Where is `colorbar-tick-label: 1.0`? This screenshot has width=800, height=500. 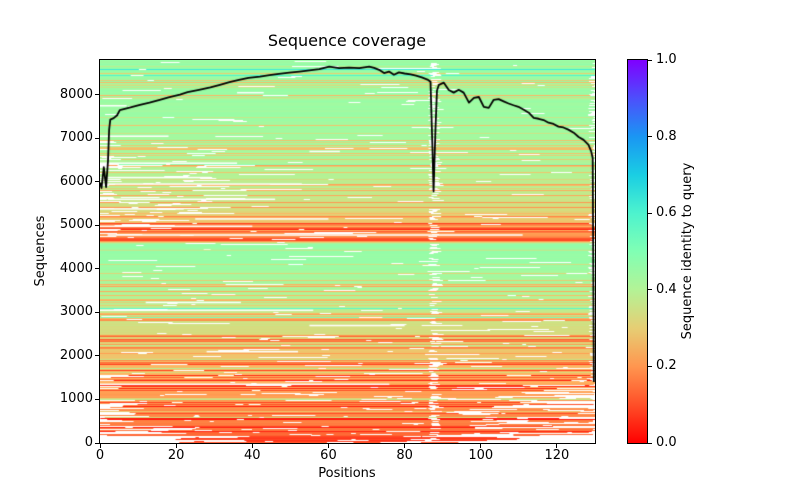
colorbar-tick-label: 1.0 is located at coordinates (666, 60).